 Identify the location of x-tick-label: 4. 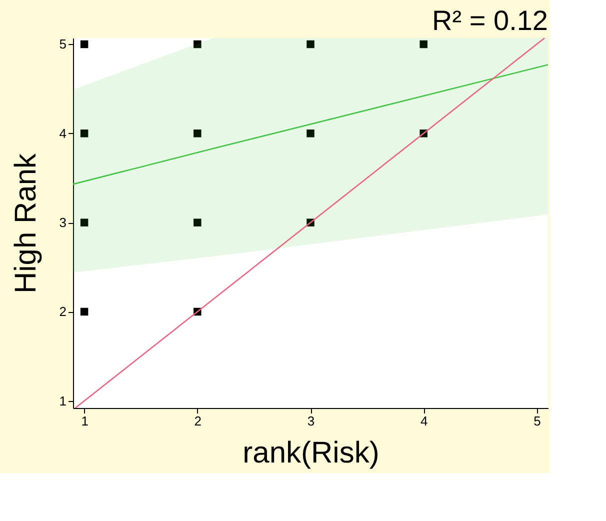
(424, 421).